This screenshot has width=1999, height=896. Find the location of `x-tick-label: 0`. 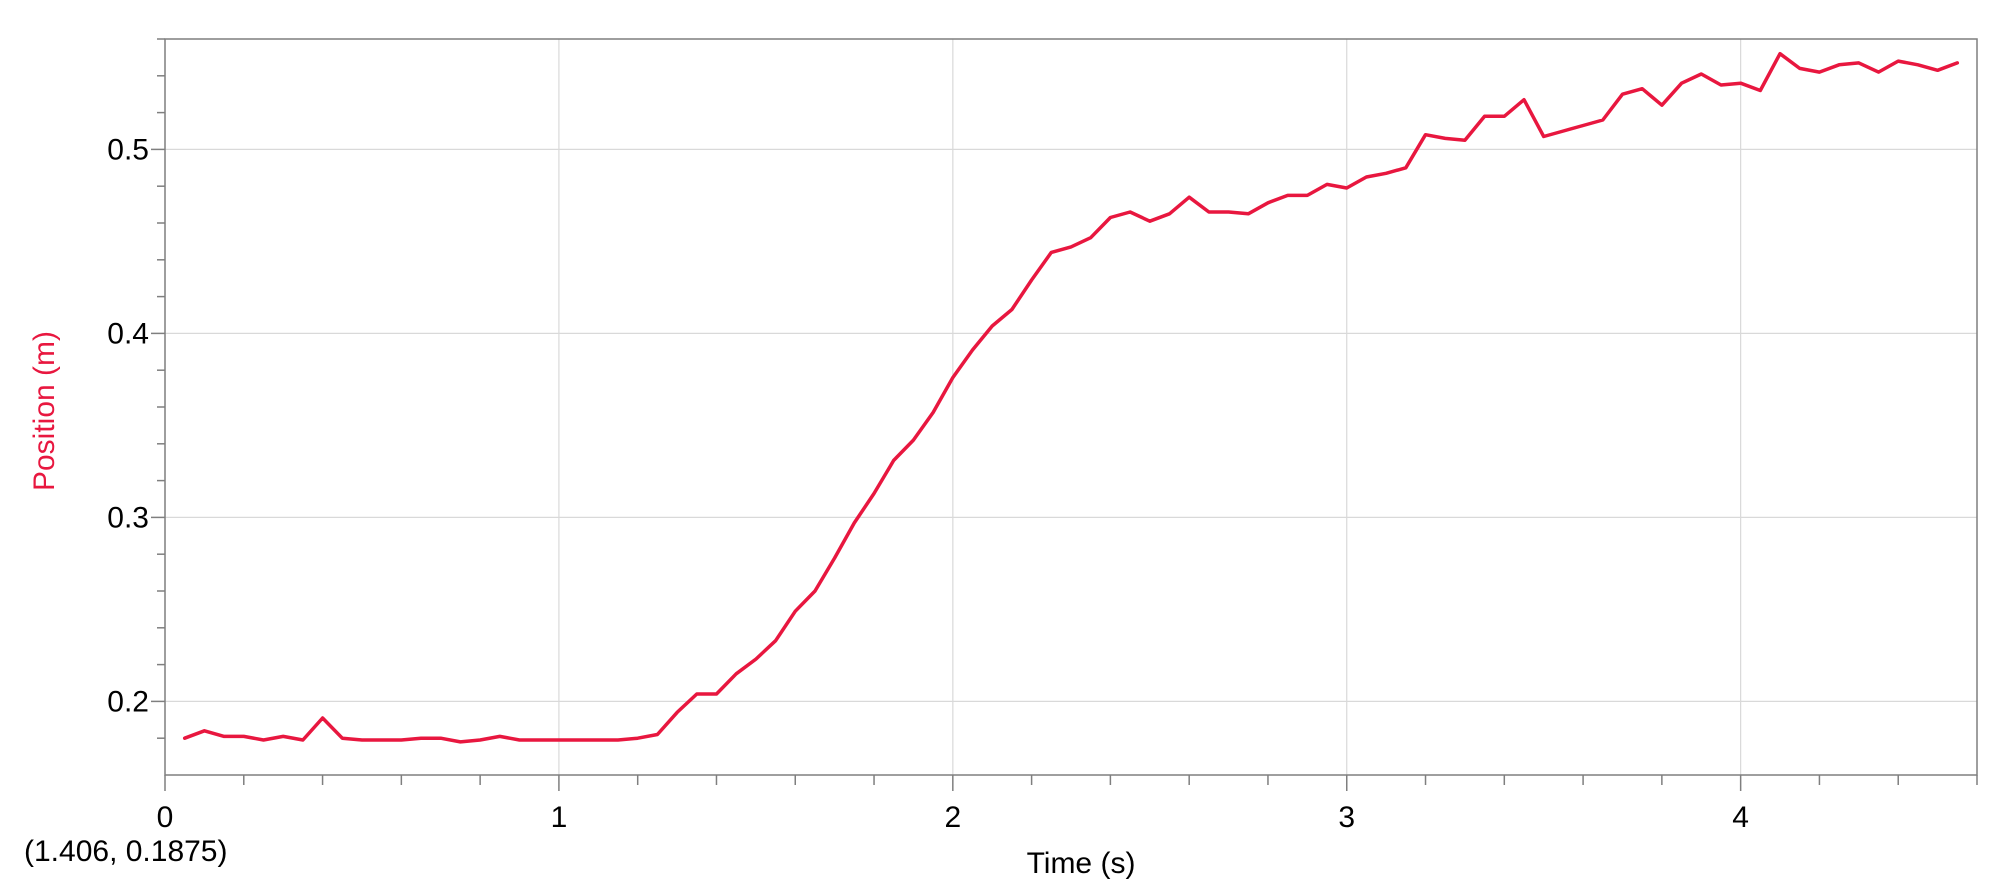

x-tick-label: 0 is located at coordinates (165, 817).